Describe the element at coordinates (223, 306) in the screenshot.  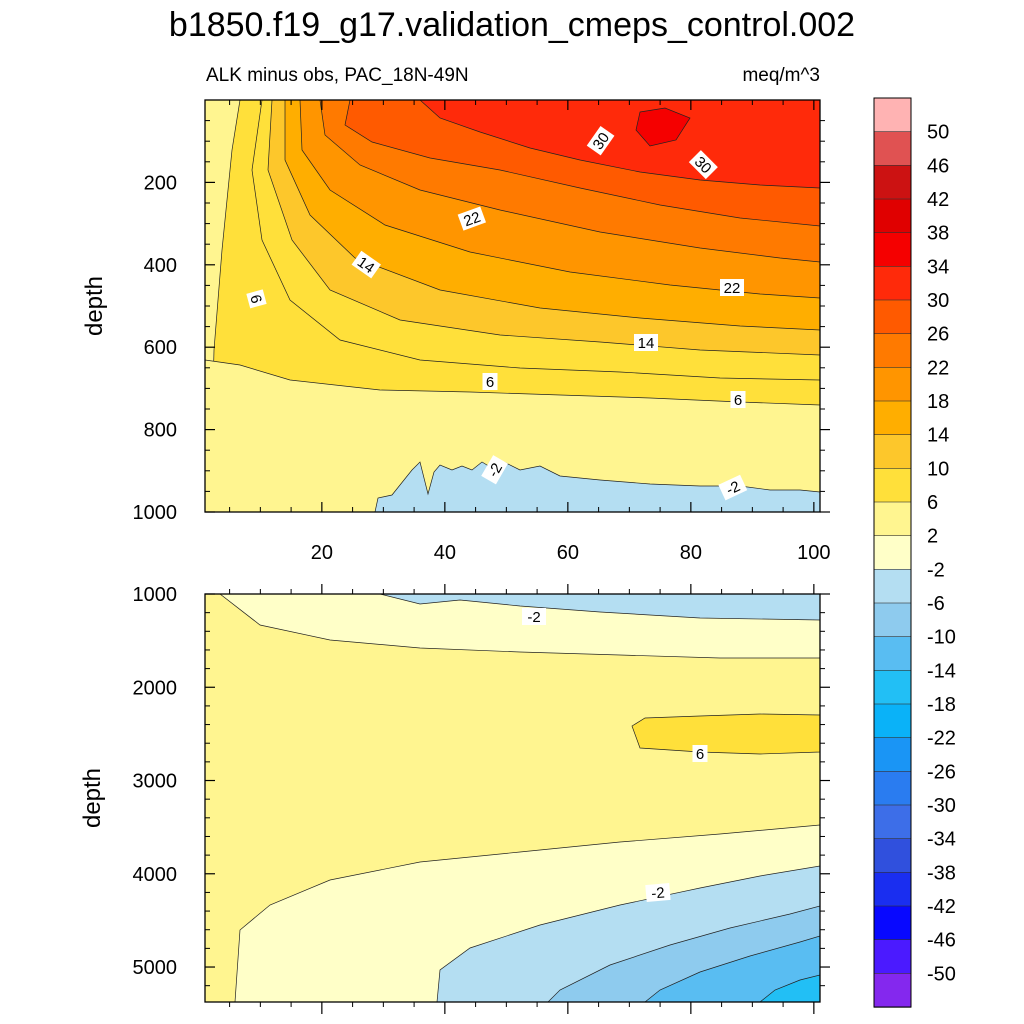
I see `upper-left-edge-band` at that location.